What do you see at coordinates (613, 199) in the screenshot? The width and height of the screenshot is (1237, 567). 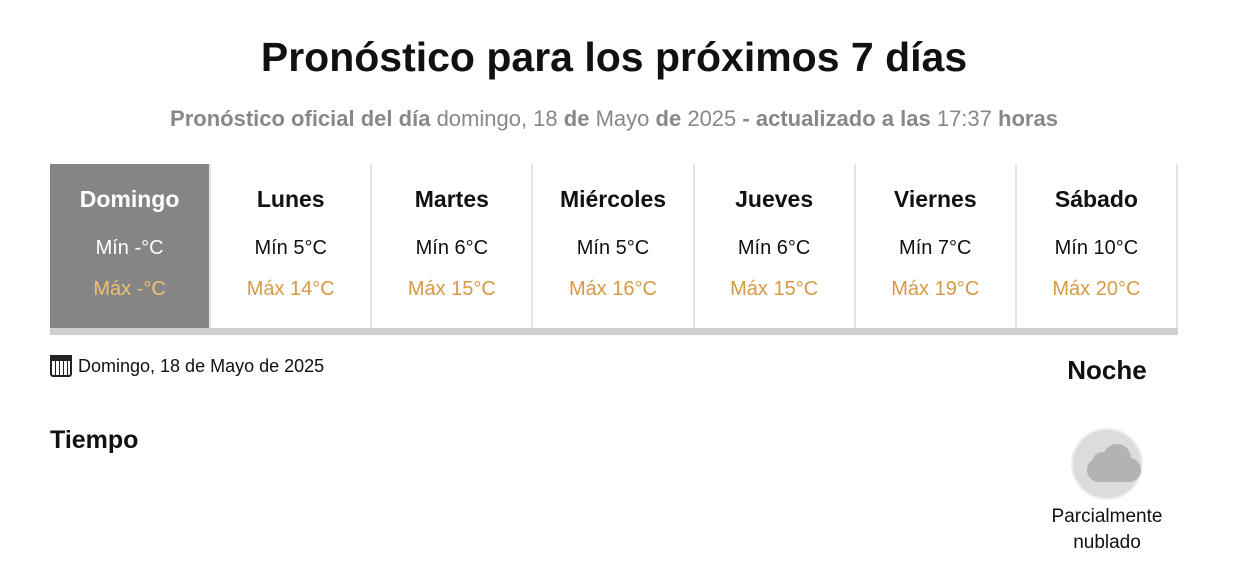 I see `day-name: Miércoles` at bounding box center [613, 199].